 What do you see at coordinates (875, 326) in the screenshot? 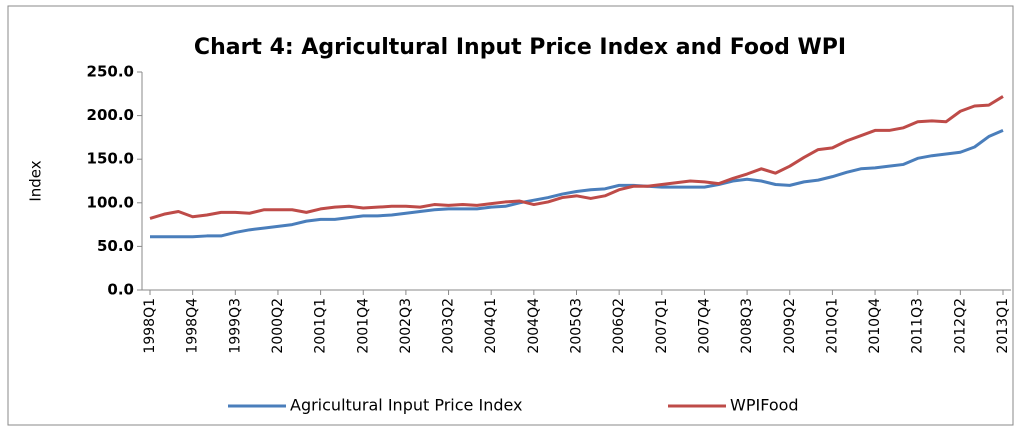
I see `x-tick-label: 2010Q4` at bounding box center [875, 326].